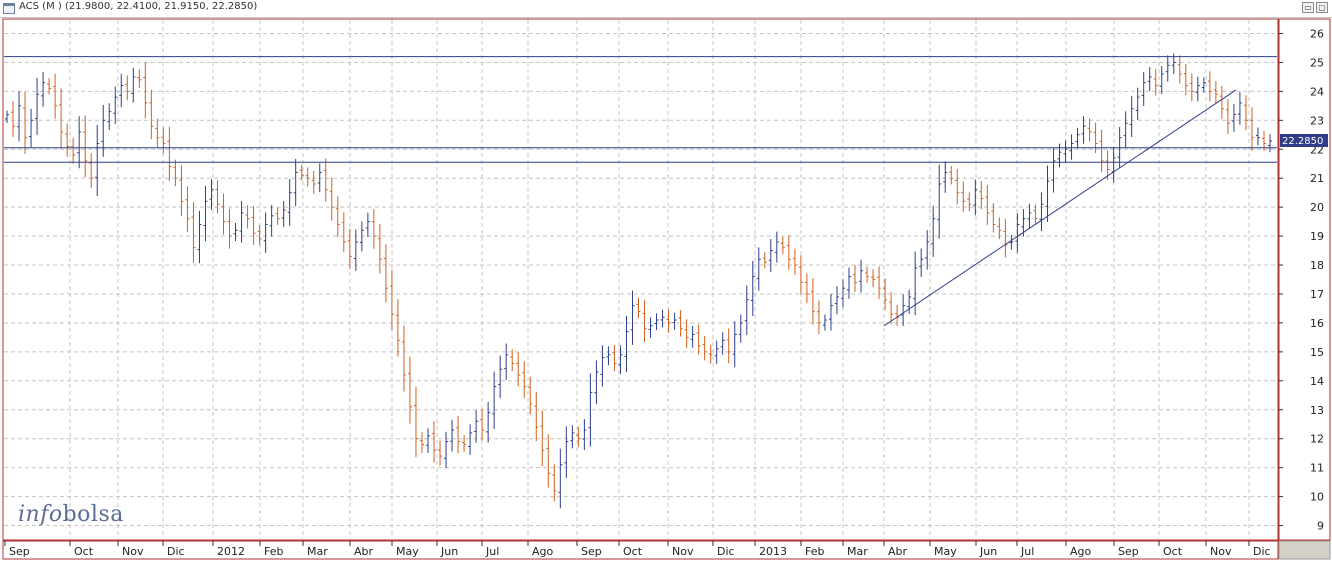 The image size is (1332, 561). What do you see at coordinates (1317, 62) in the screenshot?
I see `y-tick-label: 25` at bounding box center [1317, 62].